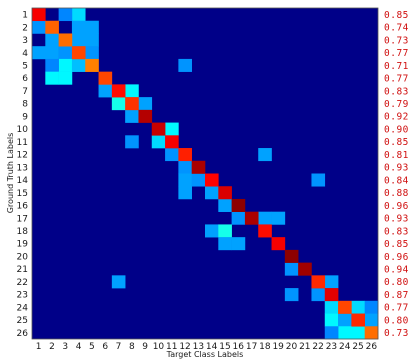 This screenshot has width=411, height=360. Describe the element at coordinates (25, 66) in the screenshot. I see `y-tick-label: 5` at that location.